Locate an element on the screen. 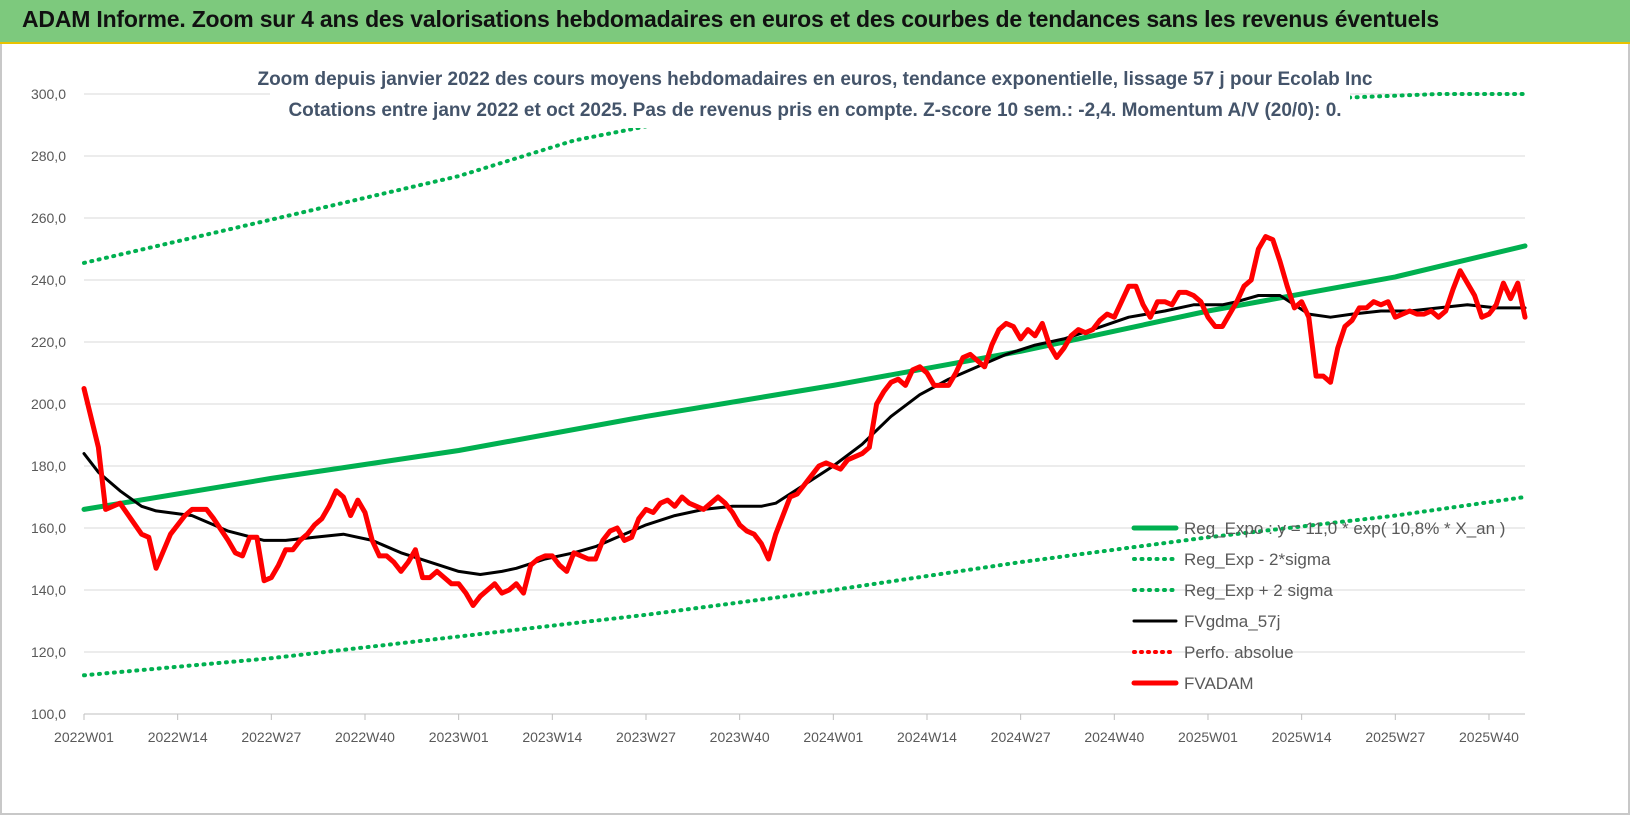 The height and width of the screenshot is (815, 1630). x-tick-label: 2024W27 is located at coordinates (1021, 737).